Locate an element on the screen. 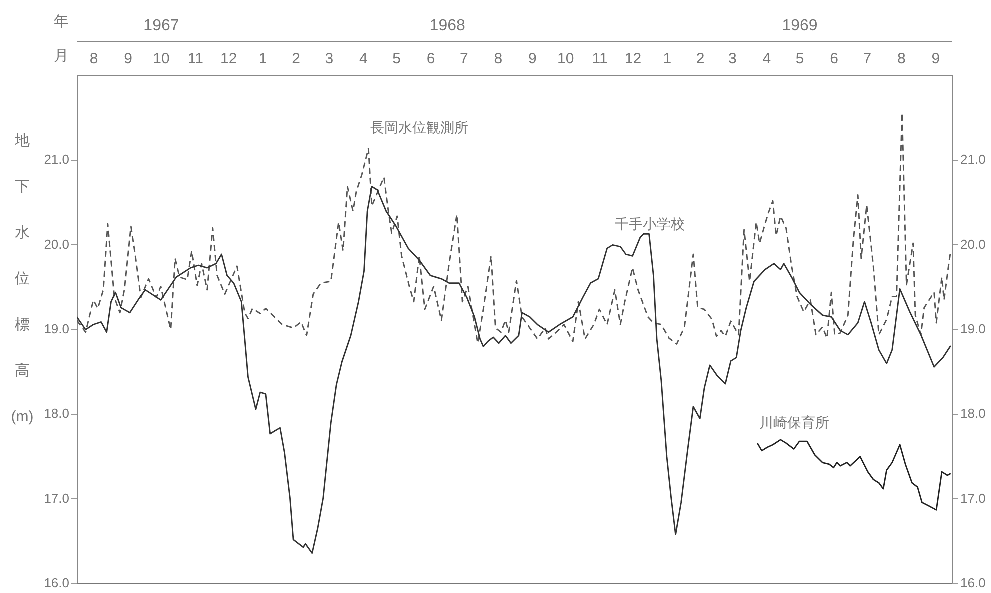 The width and height of the screenshot is (991, 593). annotation: 長岡水位観測所 is located at coordinates (419, 128).